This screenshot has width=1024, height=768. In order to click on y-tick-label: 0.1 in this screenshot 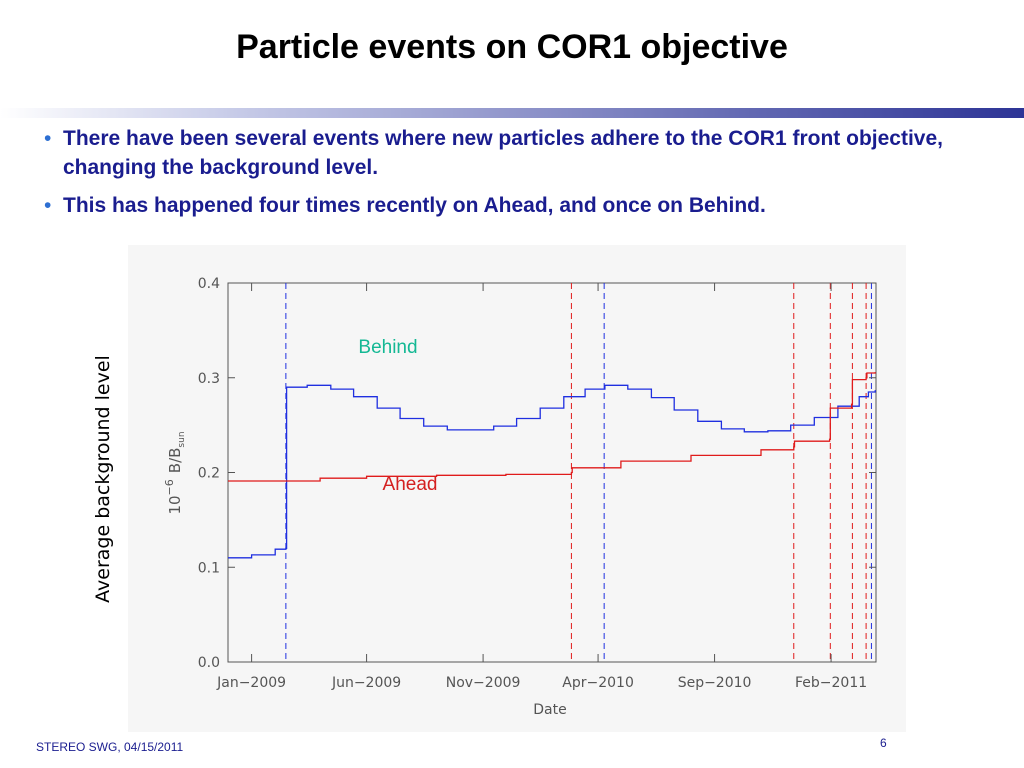, I will do `click(209, 568)`.